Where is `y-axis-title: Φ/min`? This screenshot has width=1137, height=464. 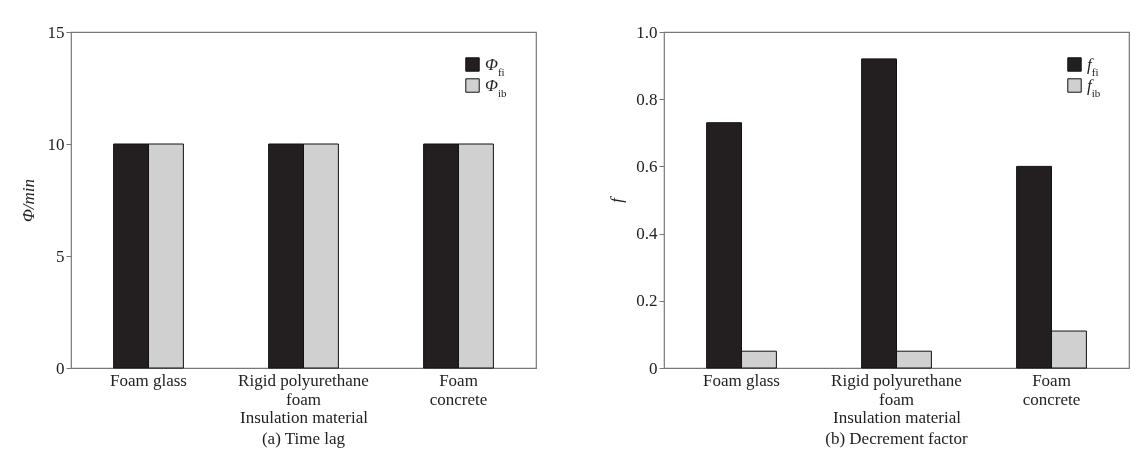 y-axis-title: Φ/min is located at coordinates (28, 200).